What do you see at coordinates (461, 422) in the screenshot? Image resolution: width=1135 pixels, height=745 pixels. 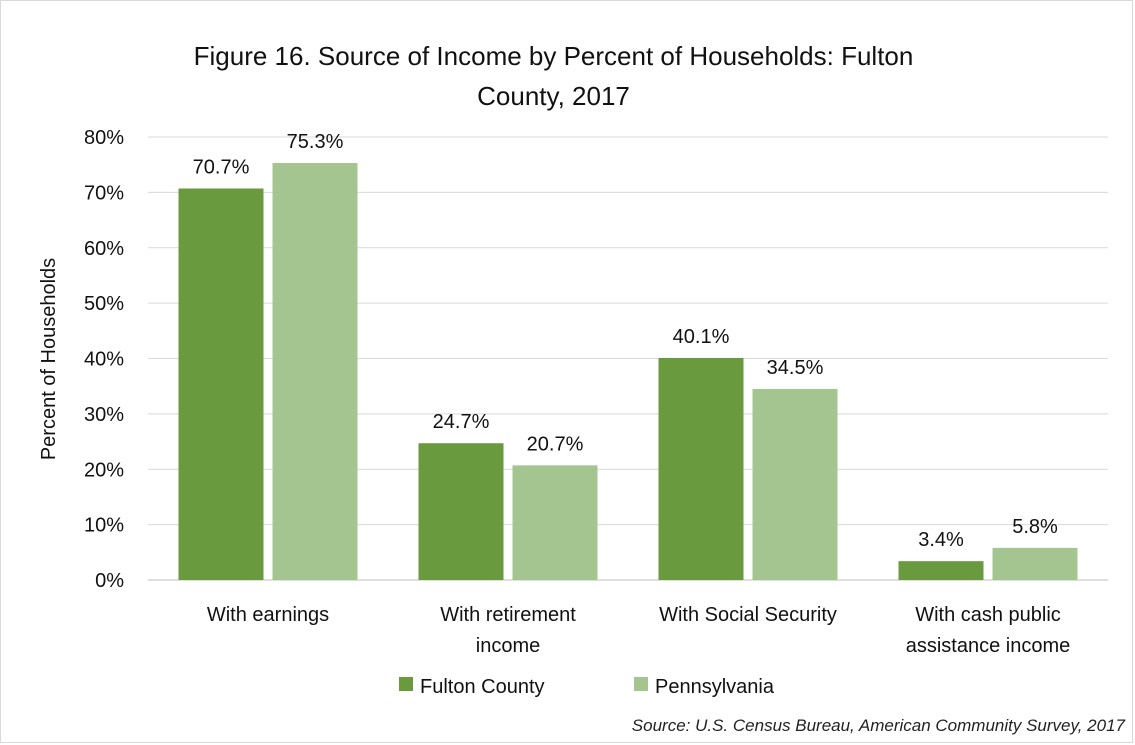 I see `data-label: 24.7%` at bounding box center [461, 422].